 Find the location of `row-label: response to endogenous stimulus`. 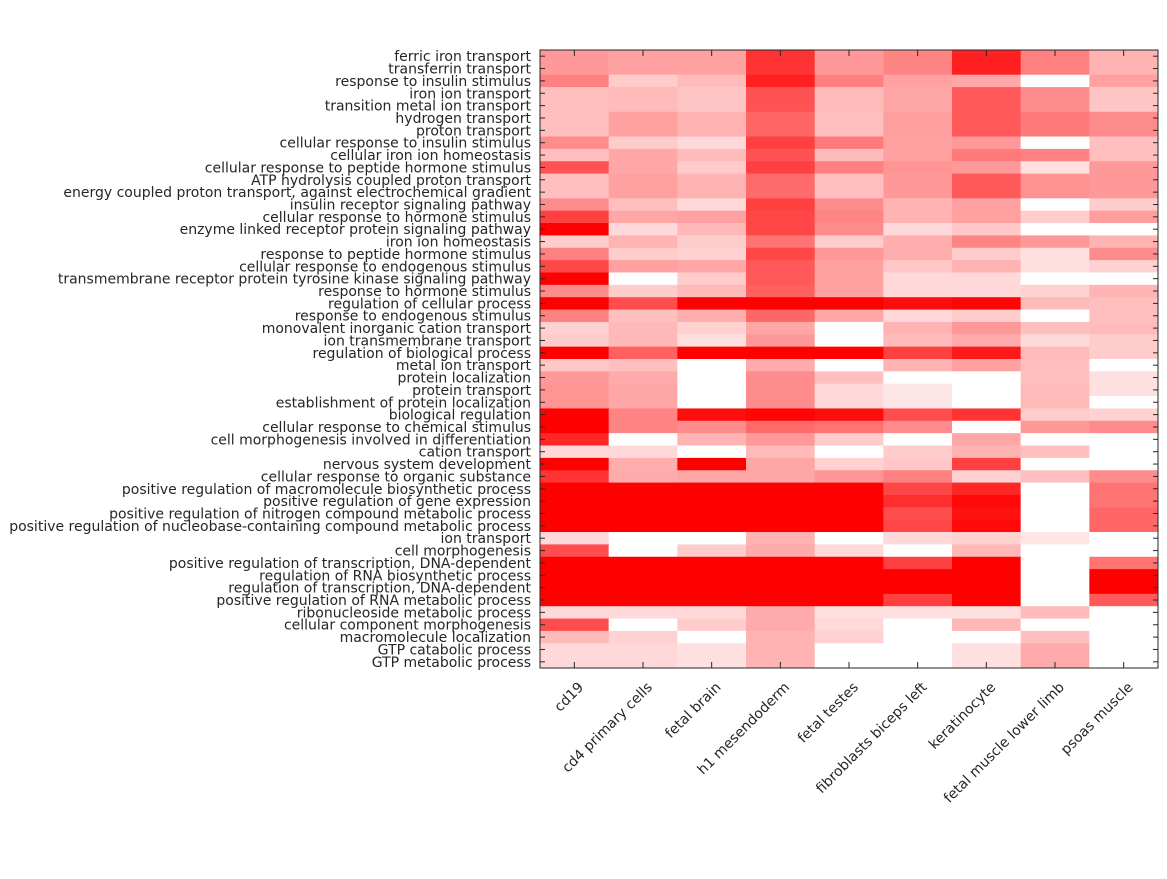

row-label: response to endogenous stimulus is located at coordinates (413, 317).